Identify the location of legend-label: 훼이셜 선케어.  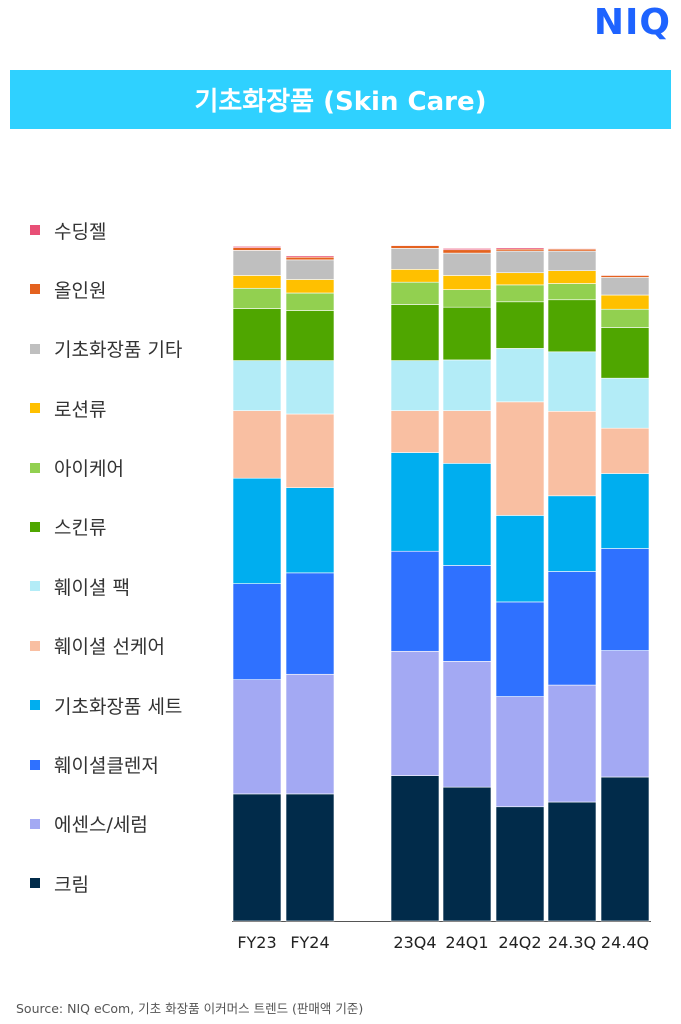
(109, 647).